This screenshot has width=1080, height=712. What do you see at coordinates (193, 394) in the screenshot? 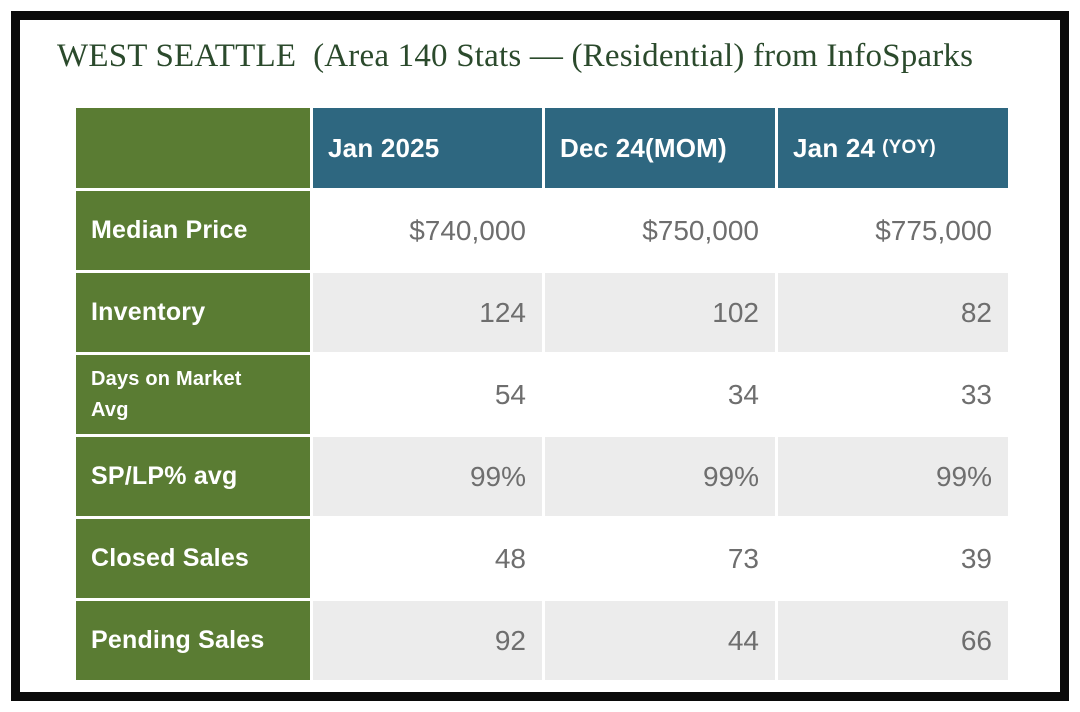
I see `row-label-days-on-market-avg: Days on Market Avg` at bounding box center [193, 394].